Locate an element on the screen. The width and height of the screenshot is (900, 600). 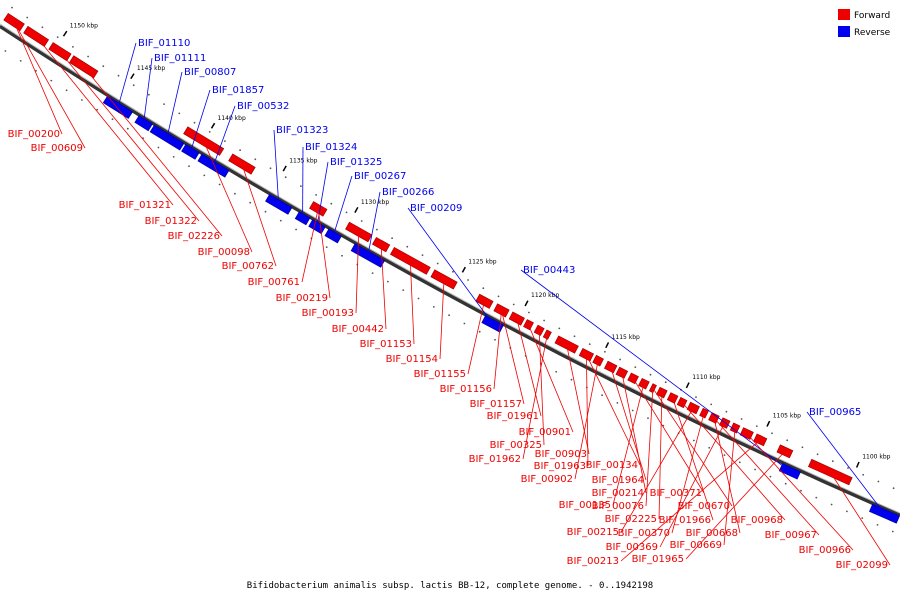
gene-label: BIF_01156 is located at coordinates (466, 389).